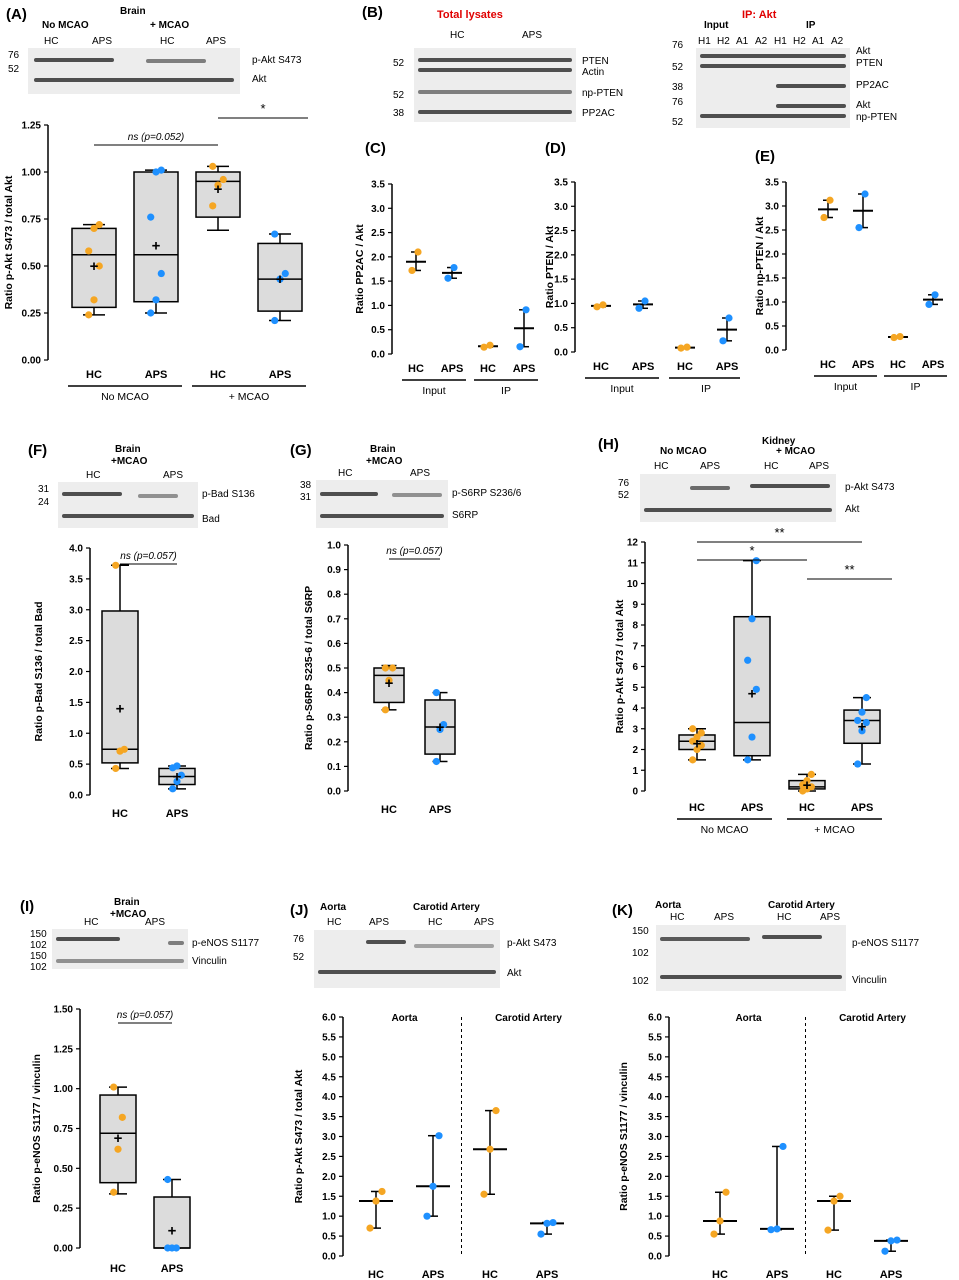 The image size is (959, 1280). What do you see at coordinates (16, 14) in the screenshot?
I see `panel-label-a: (A)` at bounding box center [16, 14].